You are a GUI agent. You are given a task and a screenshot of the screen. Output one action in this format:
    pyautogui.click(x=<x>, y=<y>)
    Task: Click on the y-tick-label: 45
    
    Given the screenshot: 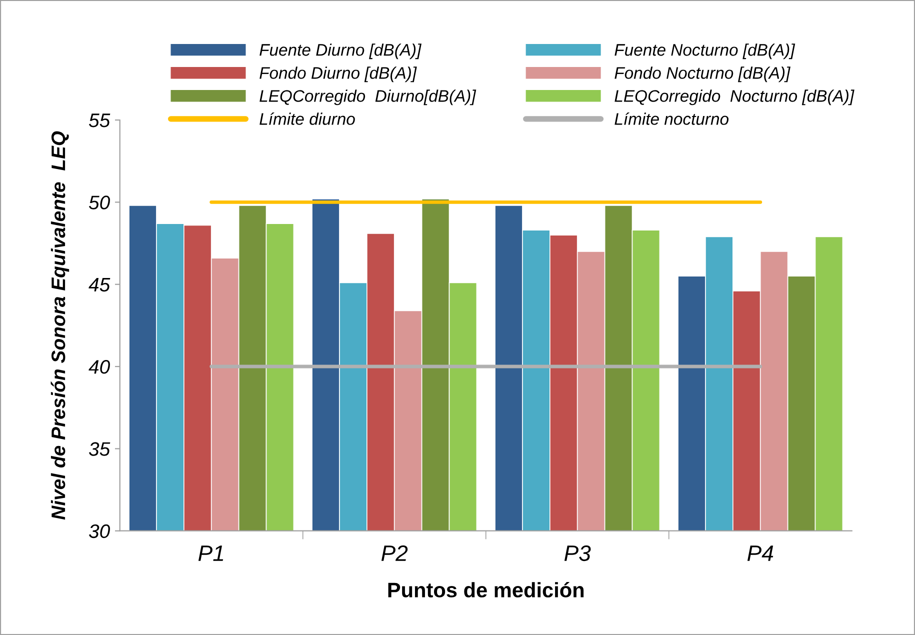 What is the action you would take?
    pyautogui.click(x=99, y=285)
    